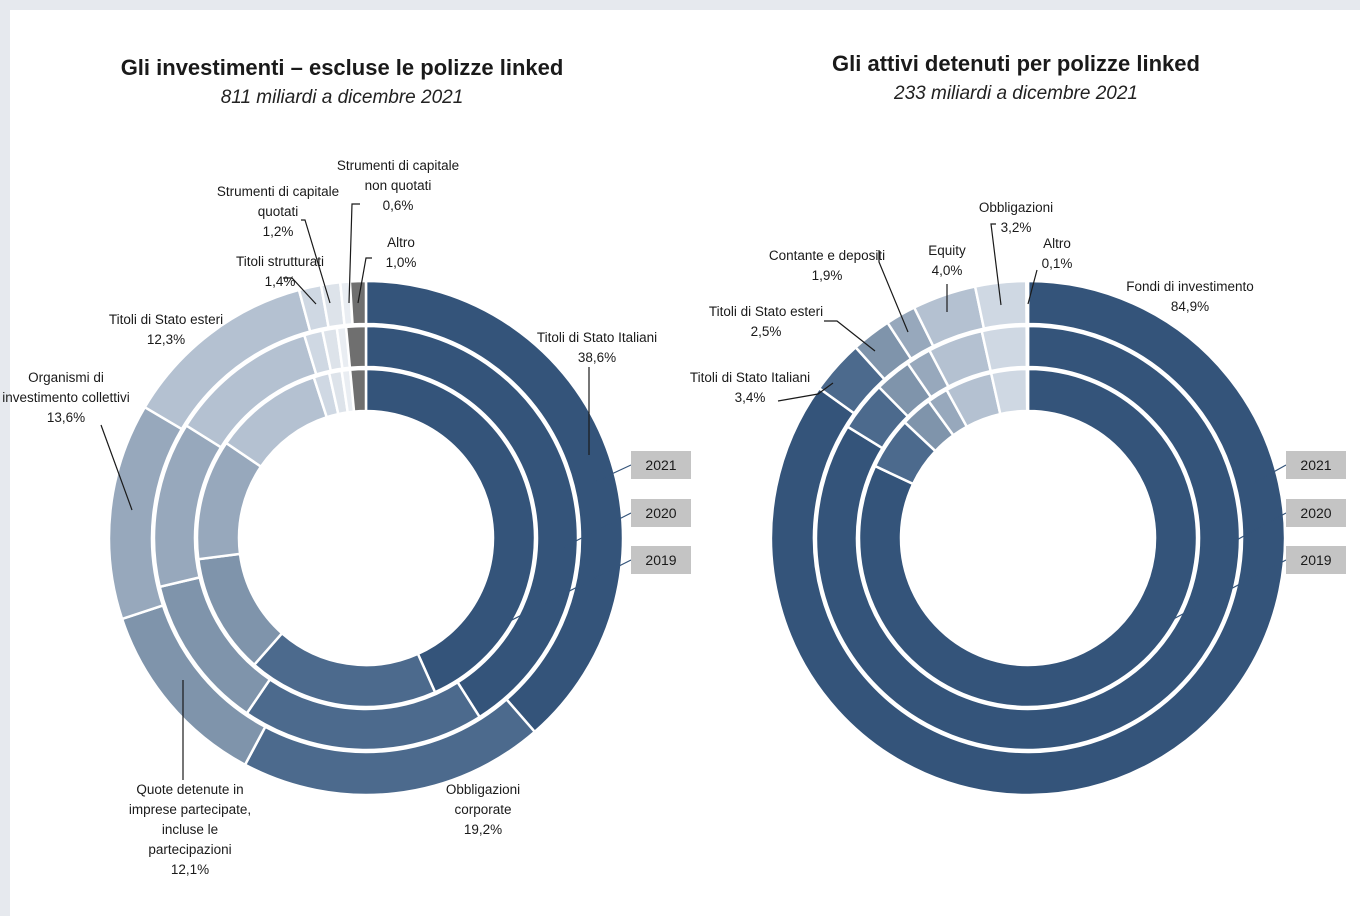 Image resolution: width=1360 pixels, height=916 pixels. I want to click on slice-label-line: quotati, so click(278, 211).